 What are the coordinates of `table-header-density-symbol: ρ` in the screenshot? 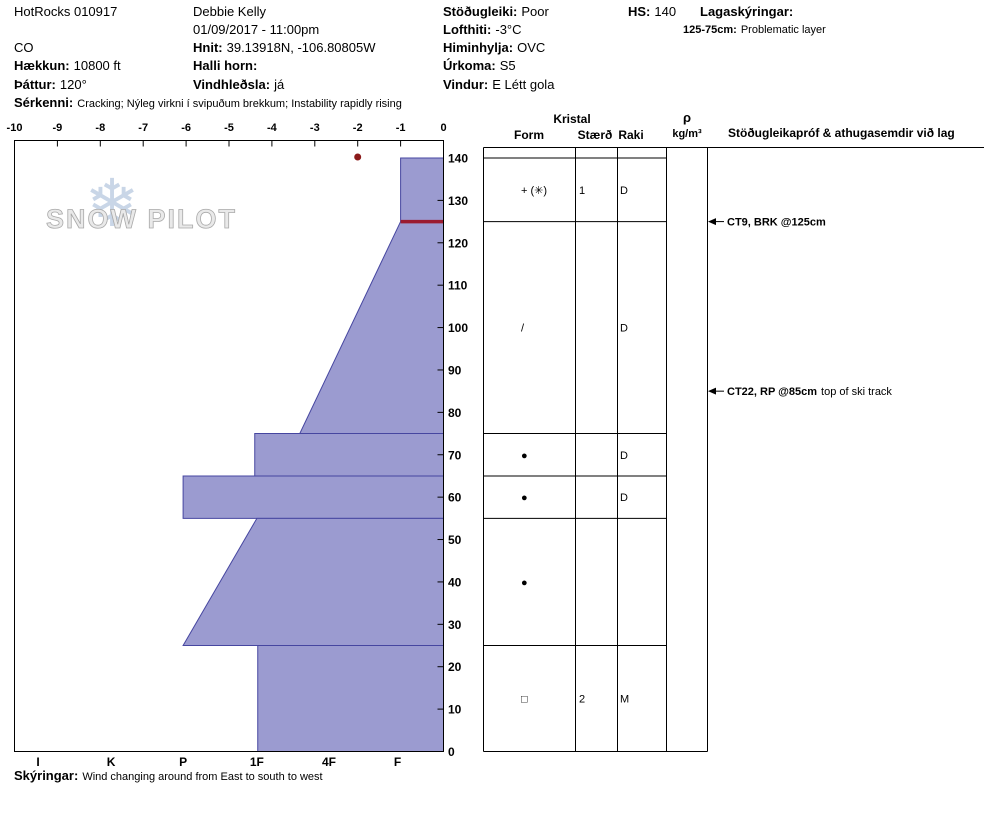 It's located at (687, 117).